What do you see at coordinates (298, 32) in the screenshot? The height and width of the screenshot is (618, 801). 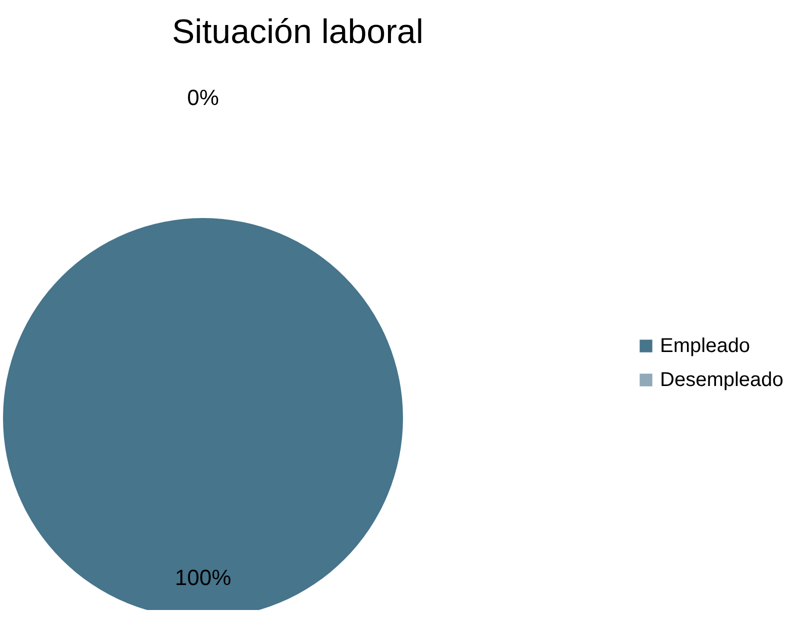 I see `chart-title: Situación laboral` at bounding box center [298, 32].